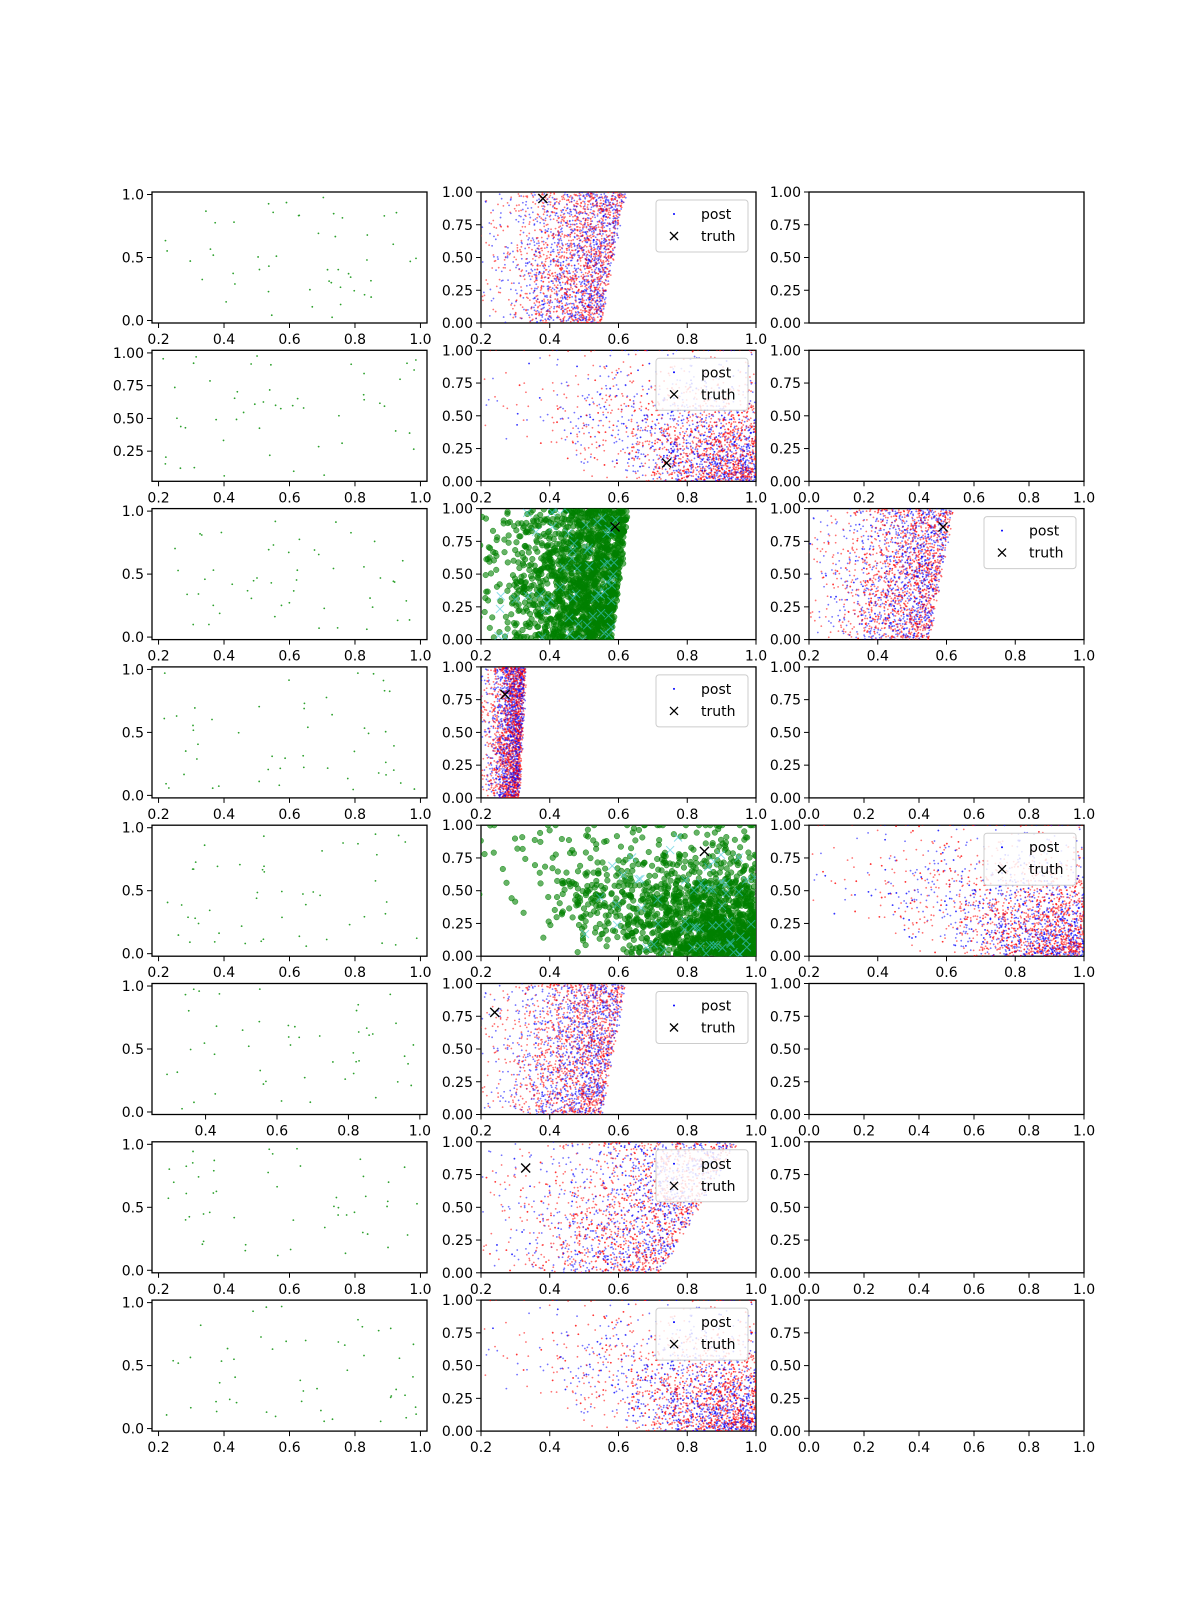 The image size is (1200, 1600). What do you see at coordinates (128, 452) in the screenshot?
I see `y-tick-label: 0.25` at bounding box center [128, 452].